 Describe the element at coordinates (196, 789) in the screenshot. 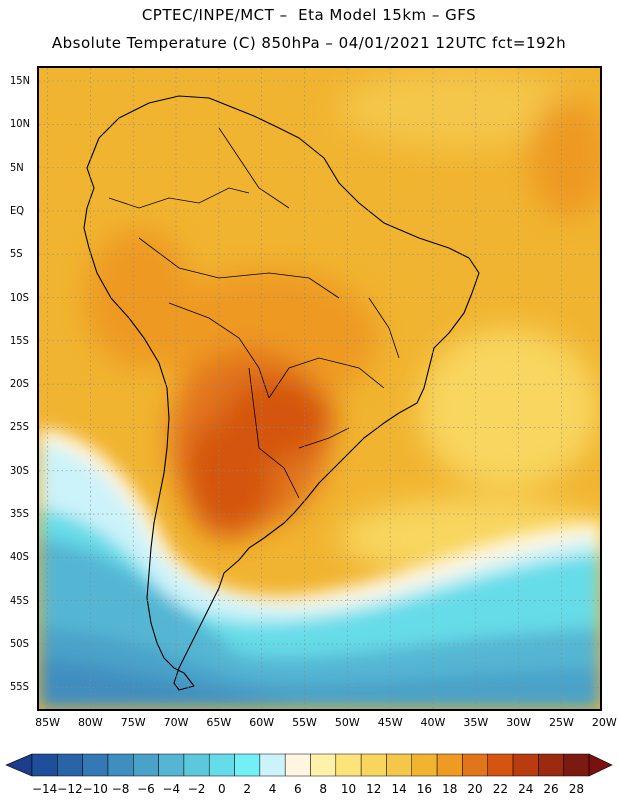

I see `colorbar-tick-label: −2` at that location.